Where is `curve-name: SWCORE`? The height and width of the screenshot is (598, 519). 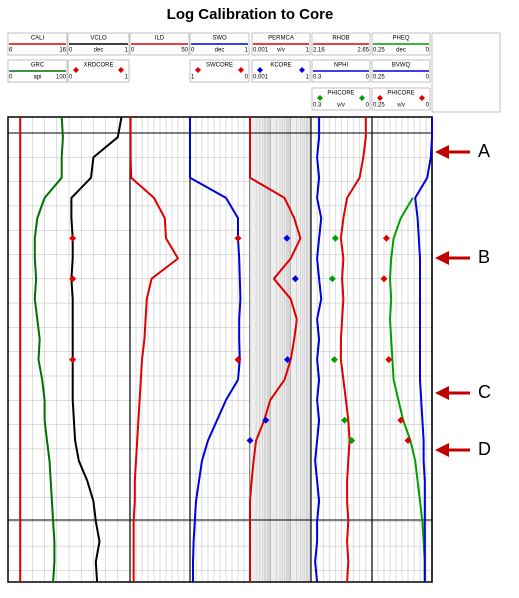
curve-name: SWCORE is located at coordinates (219, 66).